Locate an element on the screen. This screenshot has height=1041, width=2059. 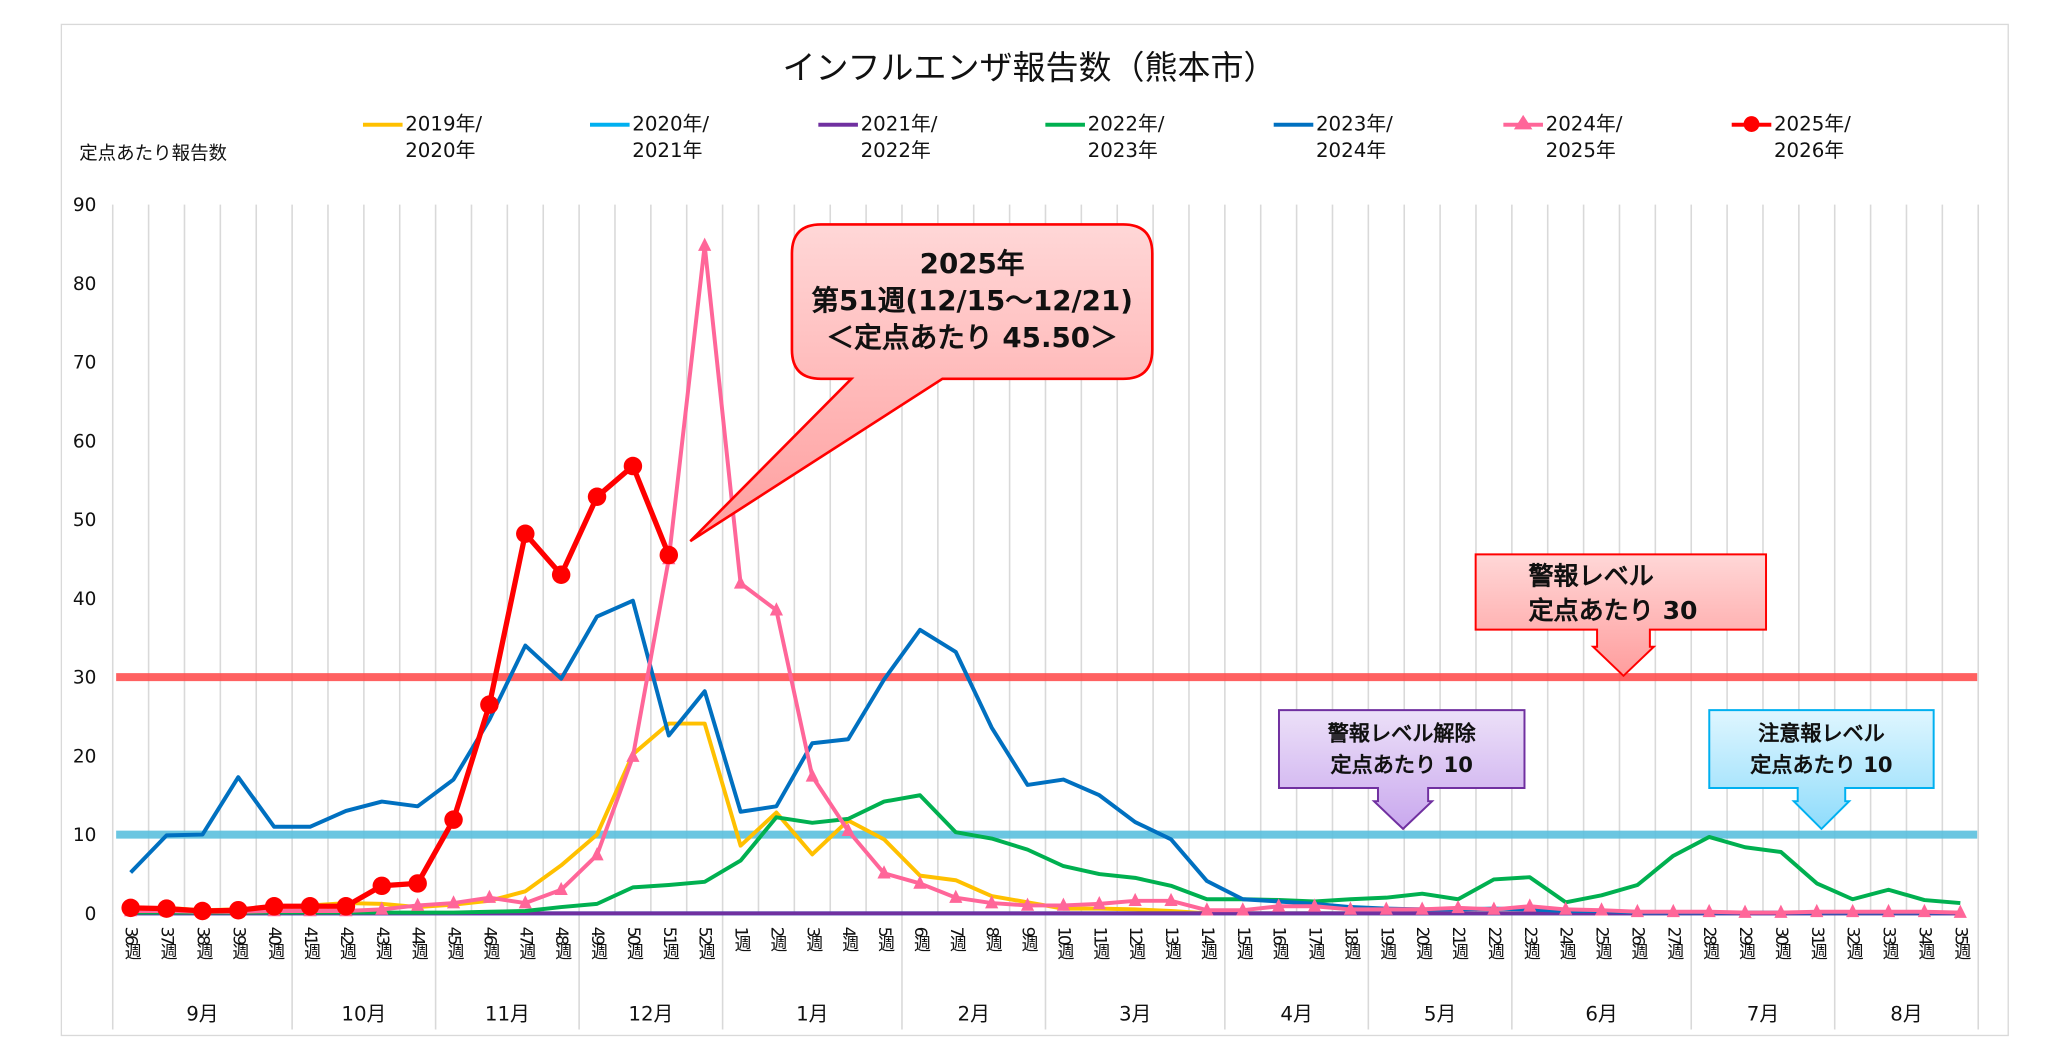
legend-item: 2023年/2024年 is located at coordinates (1333, 137).